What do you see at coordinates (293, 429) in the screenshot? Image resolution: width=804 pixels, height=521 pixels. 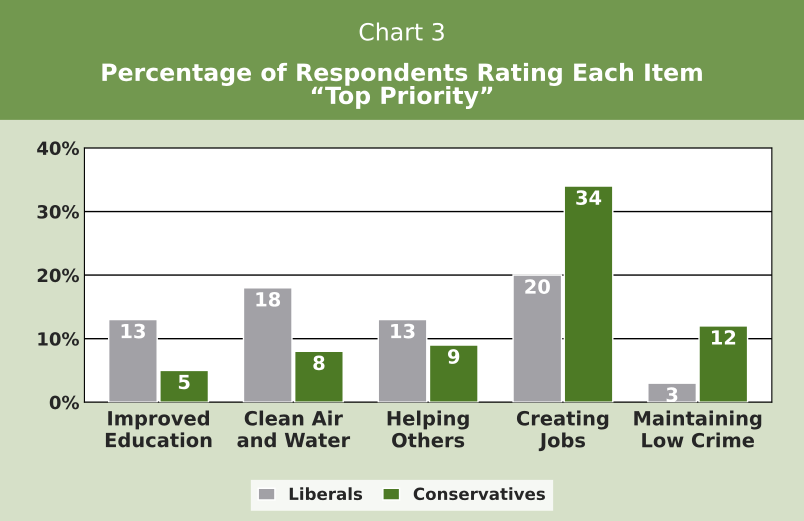 I see `x-tick-label: Clean Air and Water` at bounding box center [293, 429].